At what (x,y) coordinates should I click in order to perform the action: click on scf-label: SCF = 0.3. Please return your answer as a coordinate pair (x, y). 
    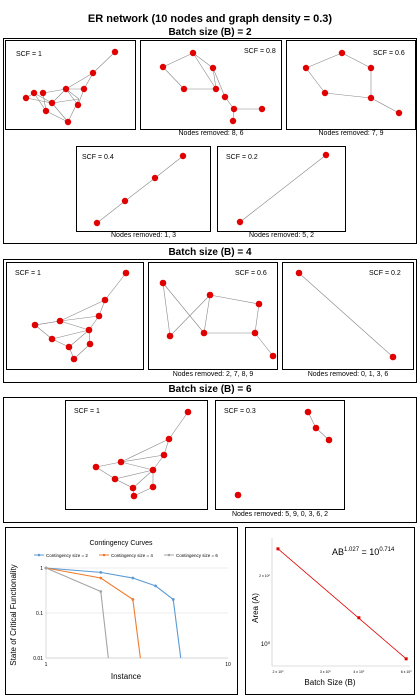
    Looking at the image, I should click on (240, 411).